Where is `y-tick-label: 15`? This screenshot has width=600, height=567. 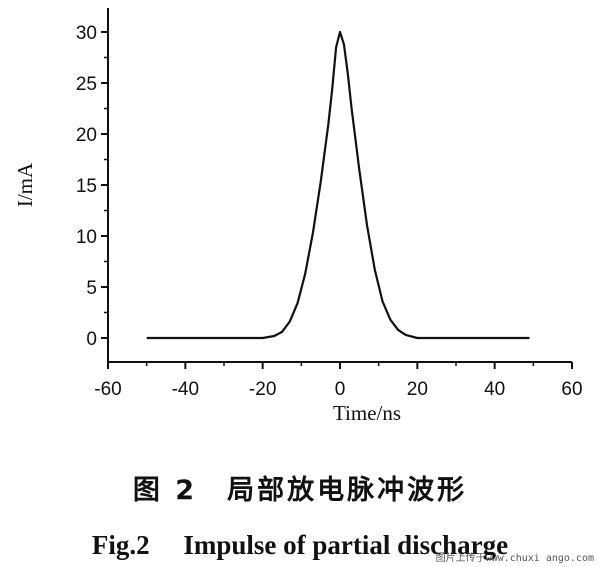 y-tick-label: 15 is located at coordinates (86, 186).